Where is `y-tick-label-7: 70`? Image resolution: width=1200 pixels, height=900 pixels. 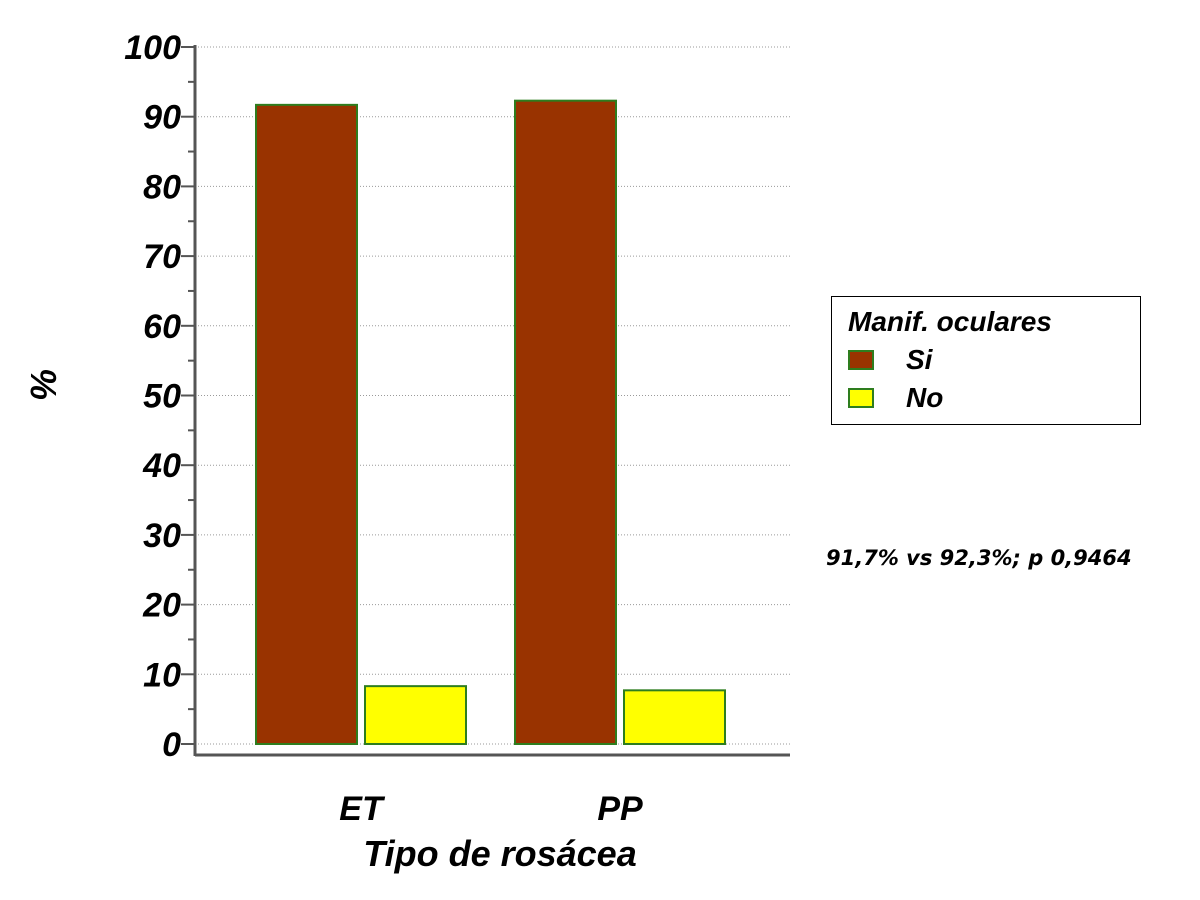 y-tick-label-7: 70 is located at coordinates (162, 257).